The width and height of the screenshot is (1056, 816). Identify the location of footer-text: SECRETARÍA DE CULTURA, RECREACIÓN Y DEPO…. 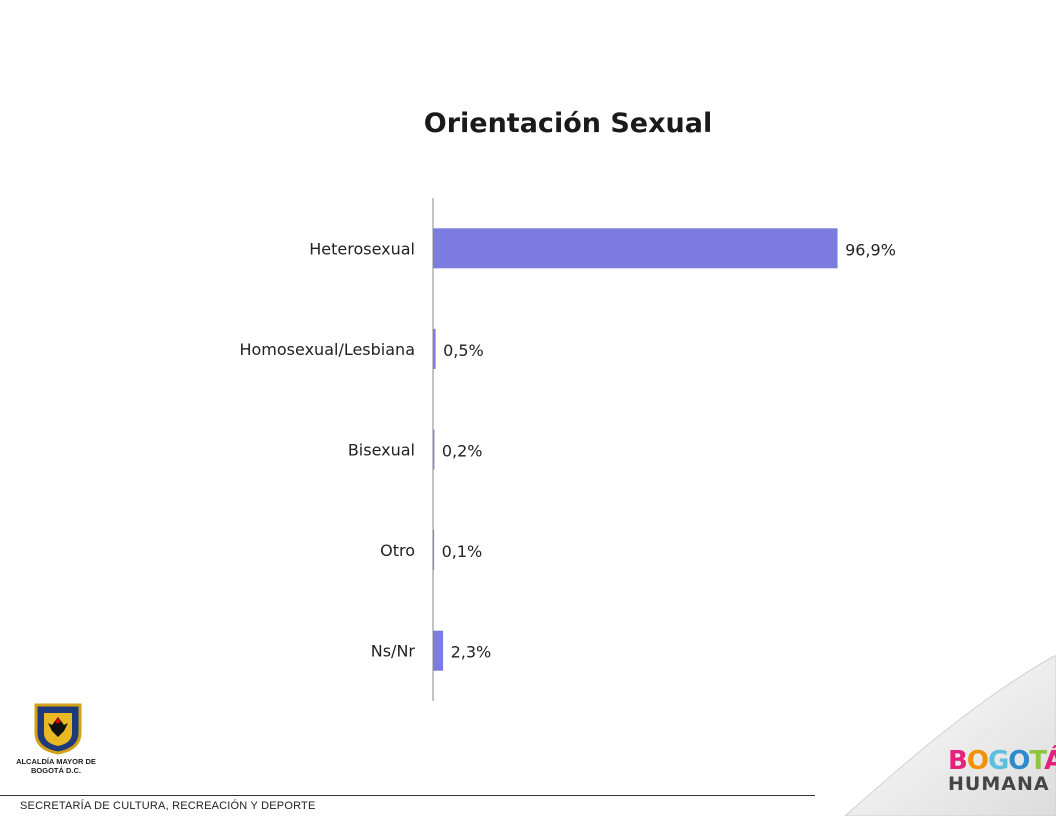
(168, 806).